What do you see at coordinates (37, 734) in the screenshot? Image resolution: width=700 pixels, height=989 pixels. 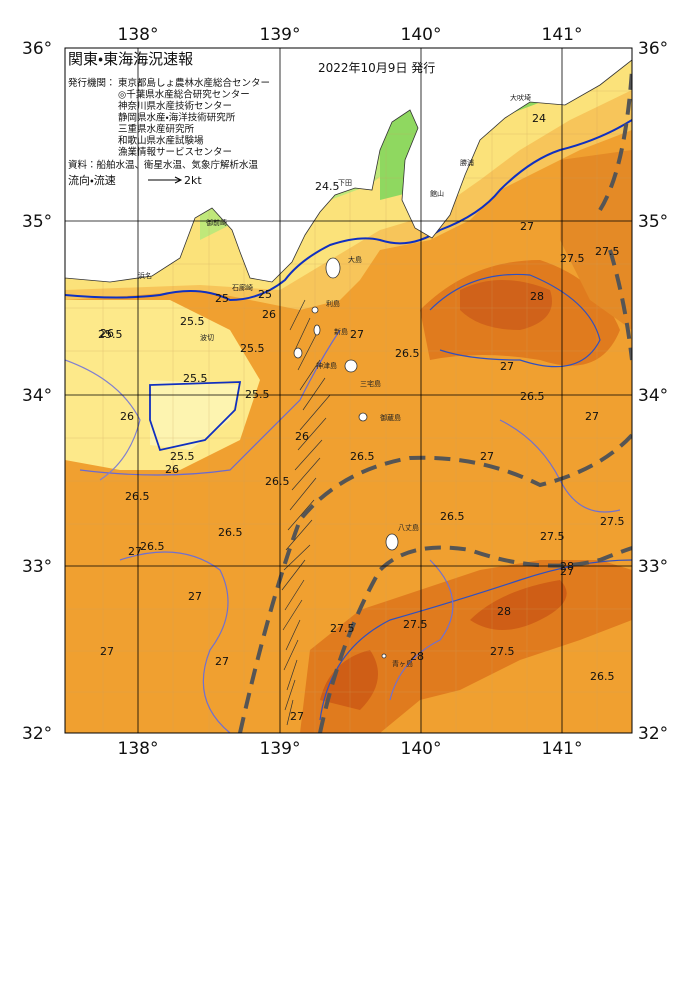 I see `lat-label-left: 32°` at bounding box center [37, 734].